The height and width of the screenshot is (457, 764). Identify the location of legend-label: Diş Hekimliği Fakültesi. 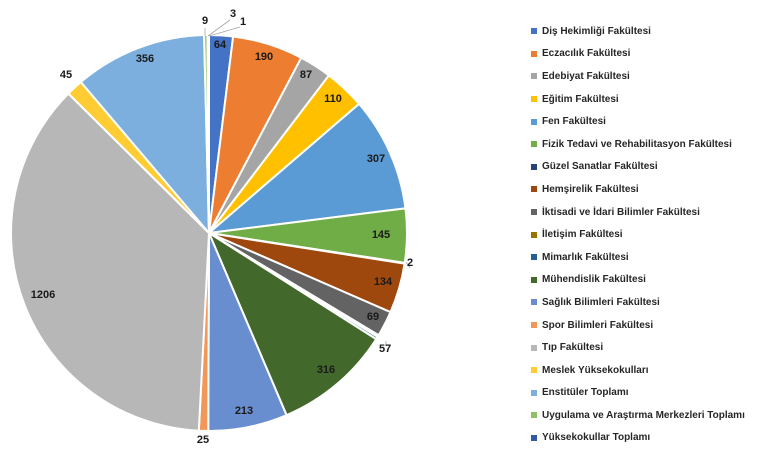
(596, 31).